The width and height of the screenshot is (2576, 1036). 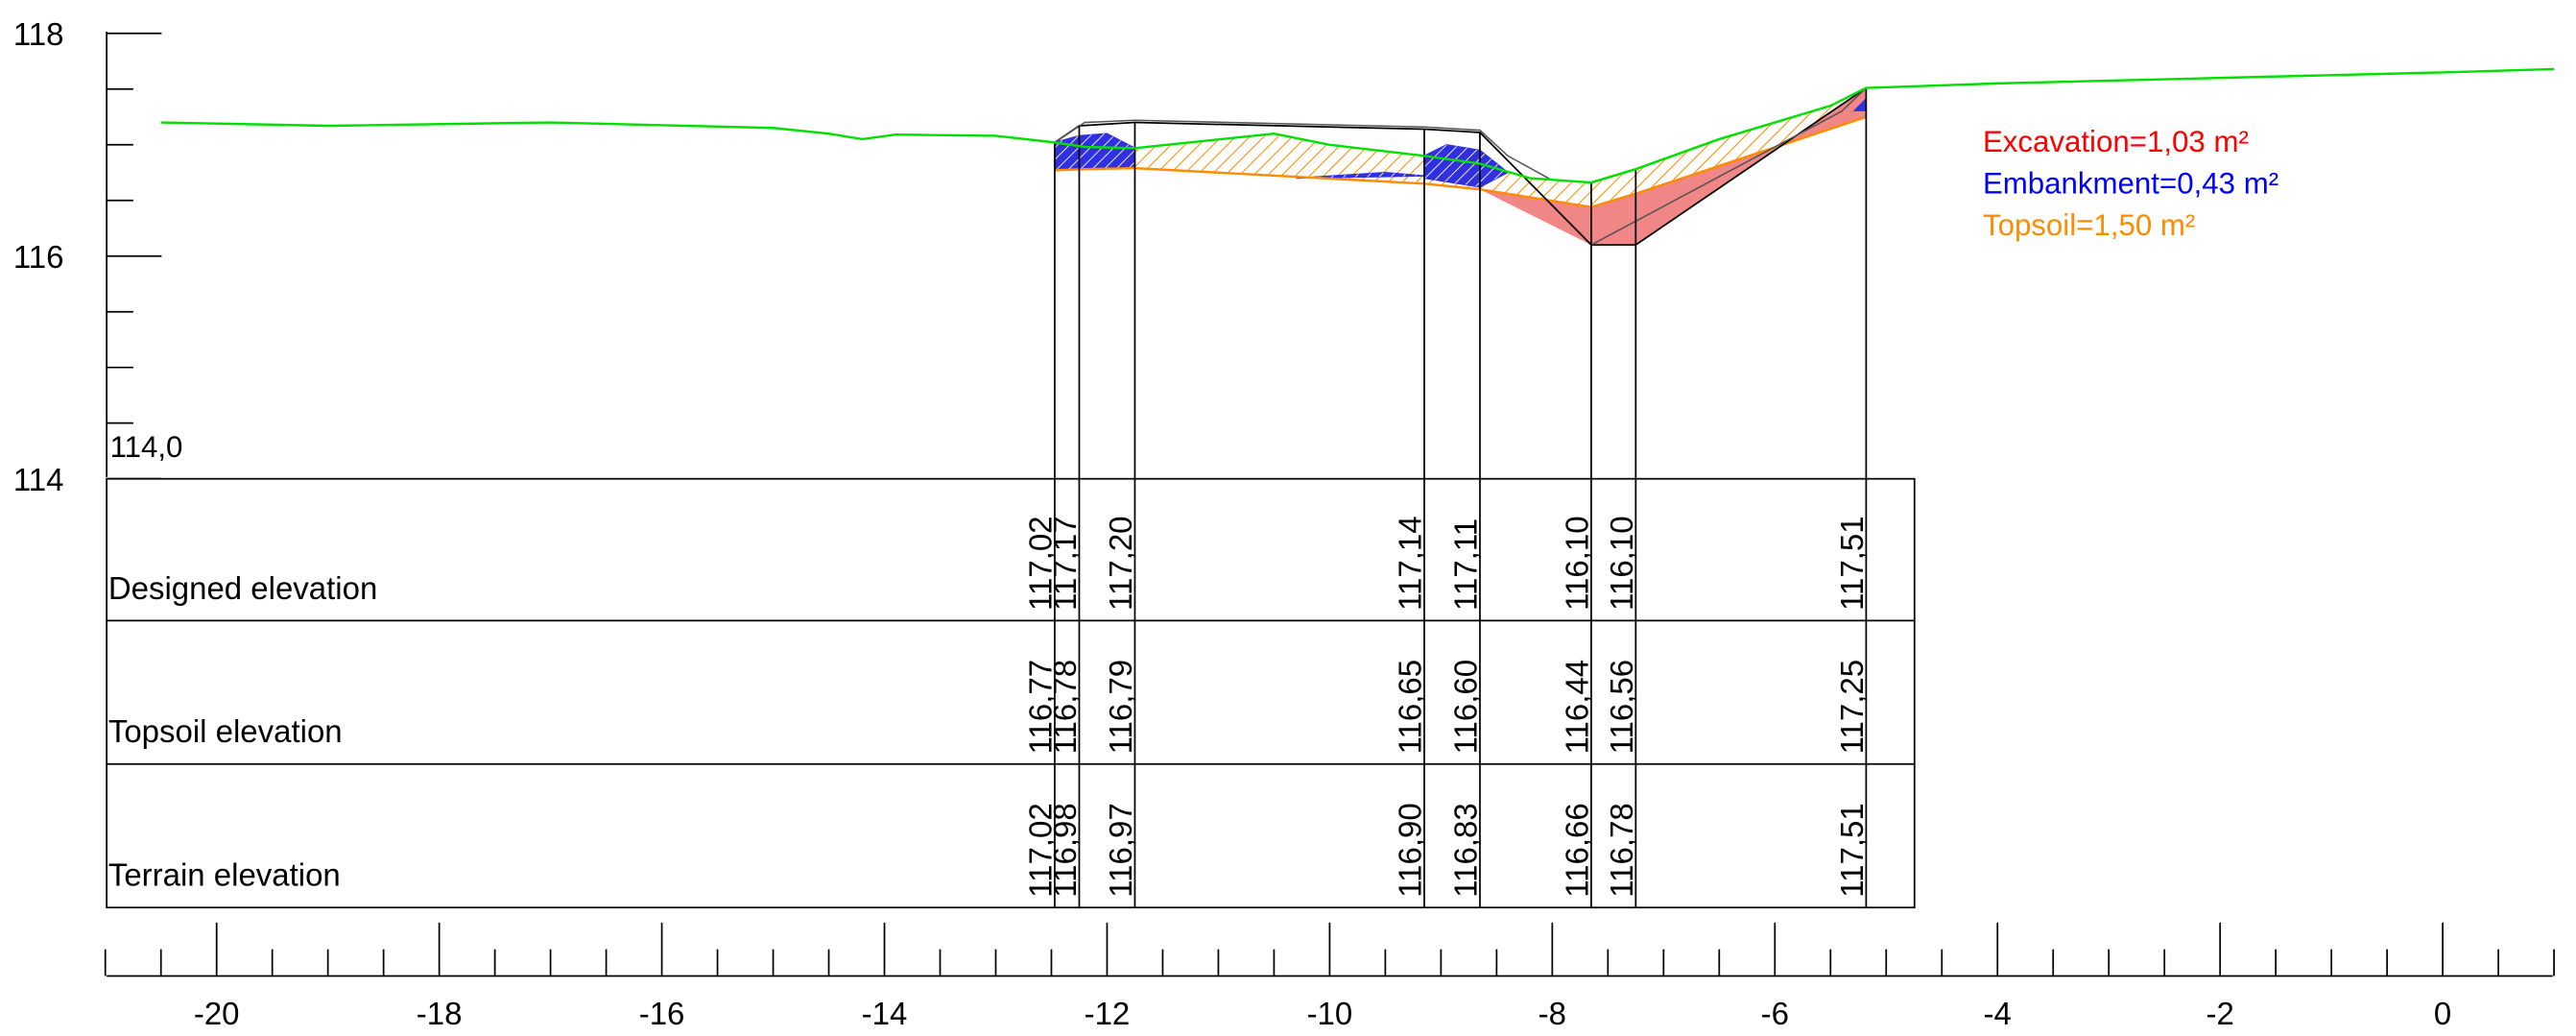 I want to click on table-cell-value: 116,77, so click(x=1040, y=707).